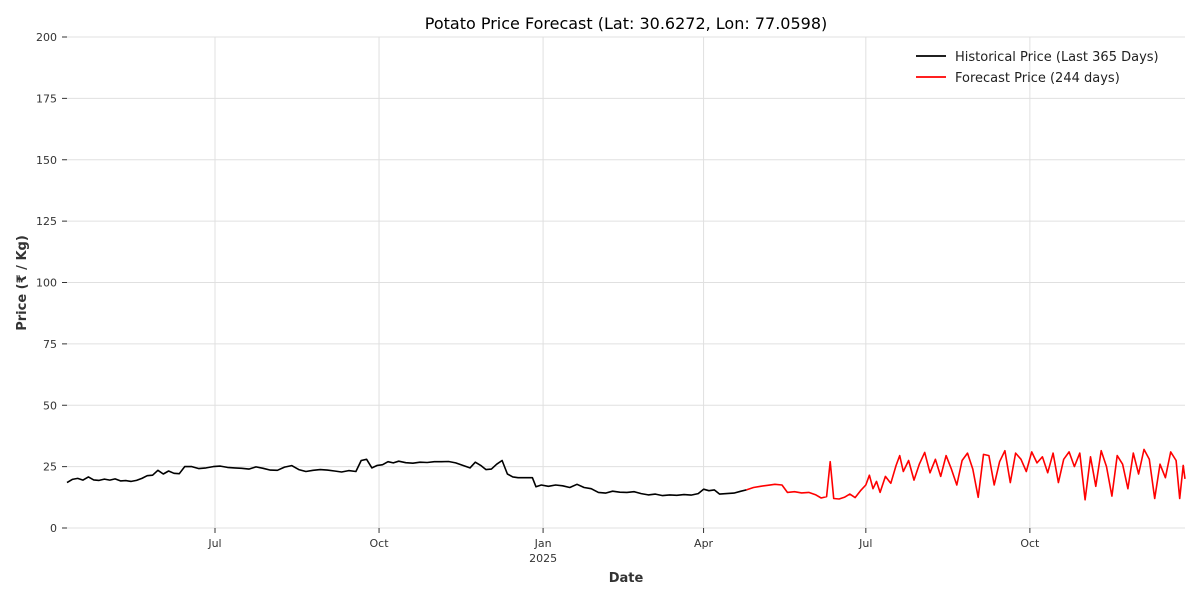 The height and width of the screenshot is (600, 1200). Describe the element at coordinates (543, 558) in the screenshot. I see `x-tick-sublabel: 2025` at that location.